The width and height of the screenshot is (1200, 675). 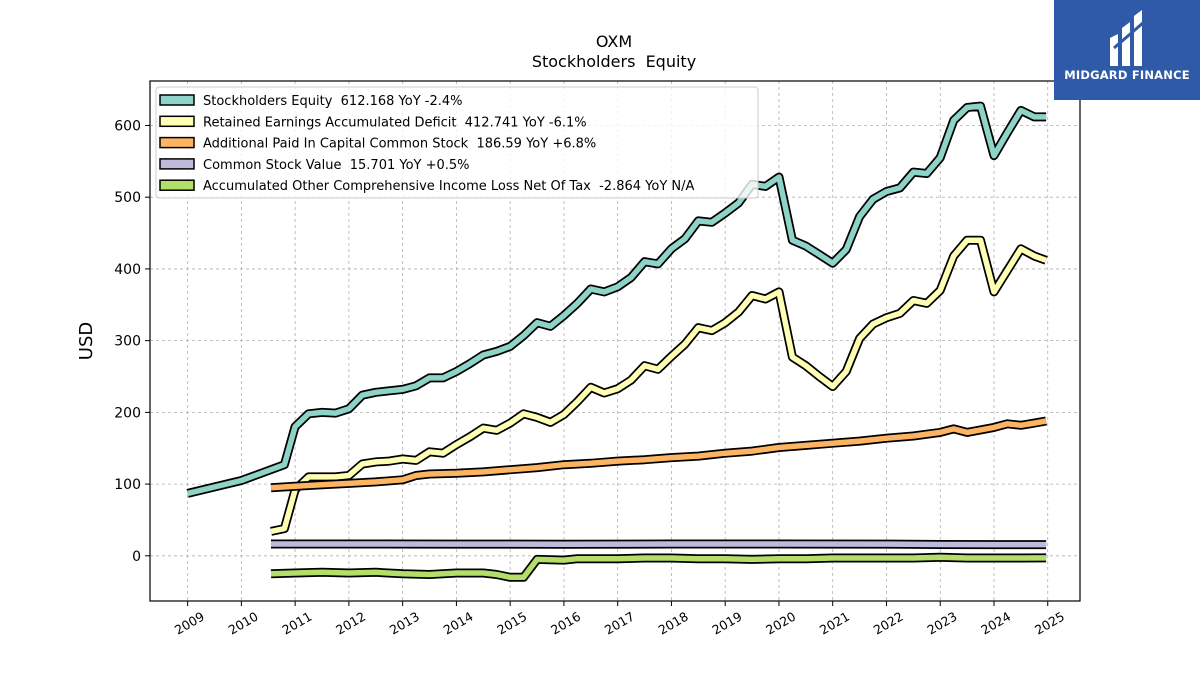 What do you see at coordinates (673, 623) in the screenshot?
I see `x-tick-label: 2018` at bounding box center [673, 623].